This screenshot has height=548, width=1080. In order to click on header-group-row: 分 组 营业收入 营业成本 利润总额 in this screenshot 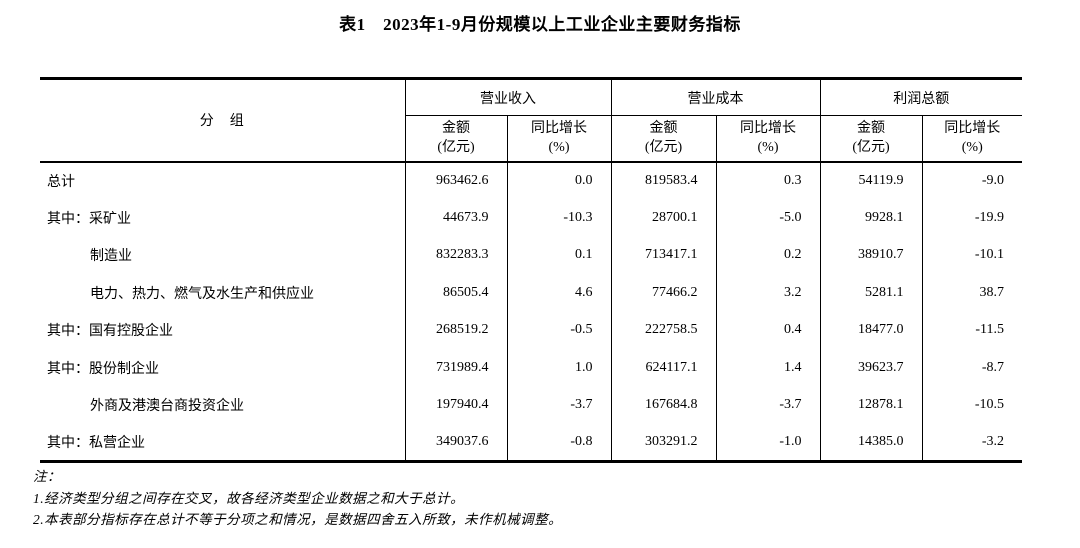, I will do `click(531, 120)`.